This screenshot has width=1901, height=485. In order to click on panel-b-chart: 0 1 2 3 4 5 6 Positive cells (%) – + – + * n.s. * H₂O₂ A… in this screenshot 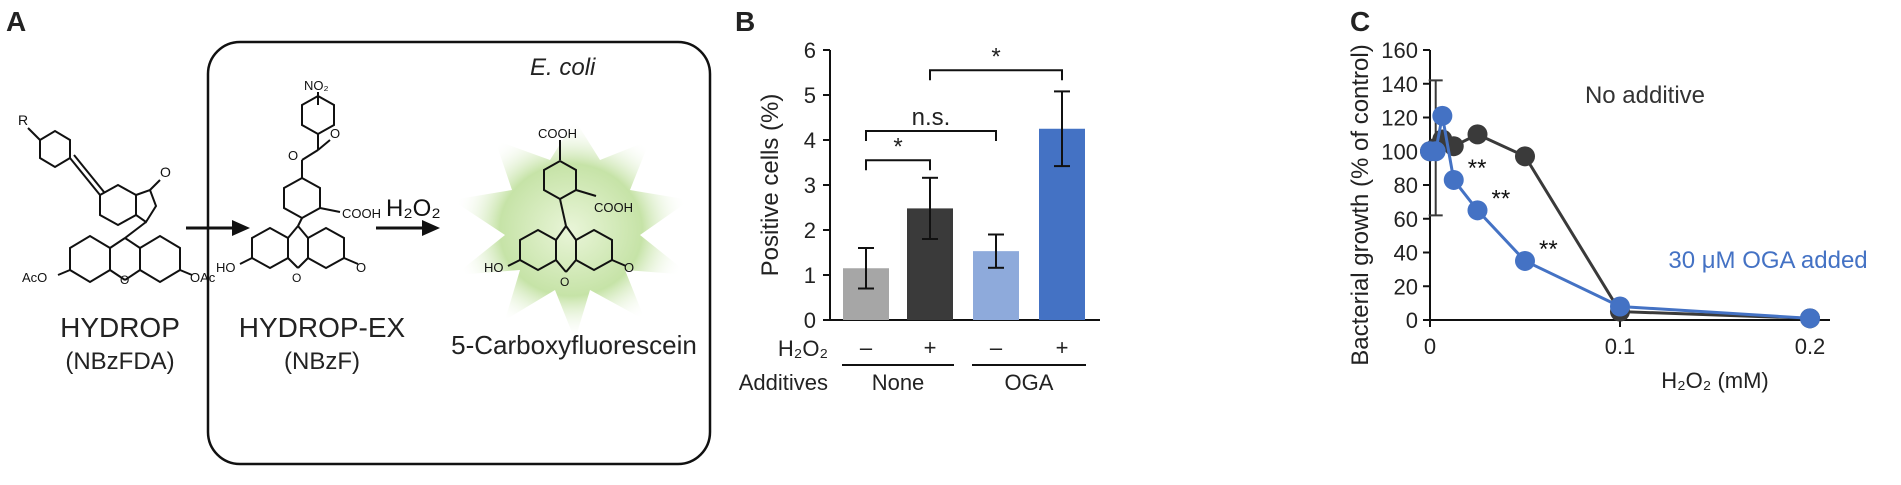, I will do `click(919, 216)`.